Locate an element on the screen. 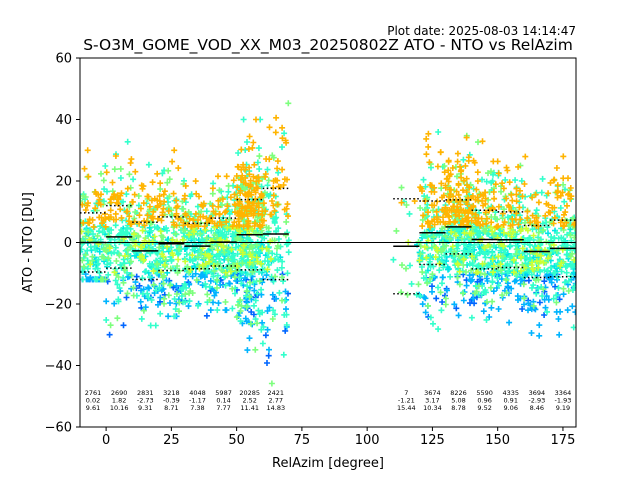 This screenshot has width=640, height=480. bin-count-label: 8226 is located at coordinates (458, 393).